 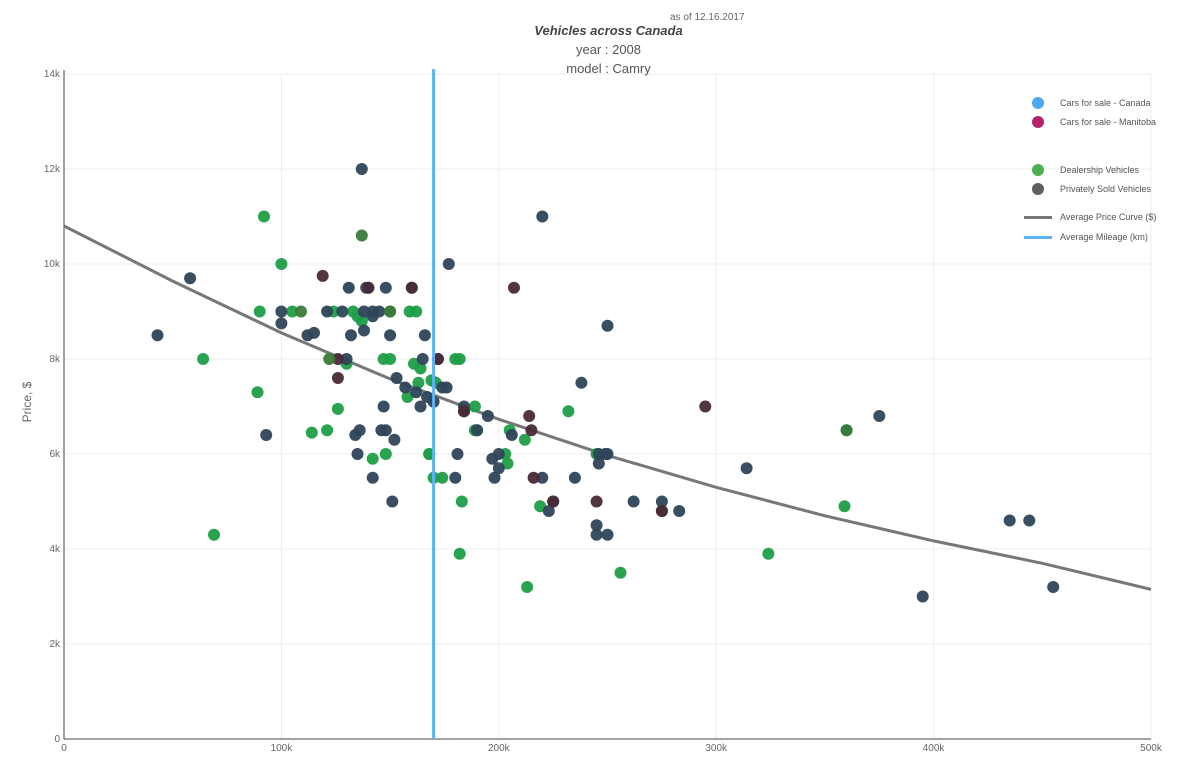 I want to click on legend-label: Average Mileage (km), so click(x=1104, y=237).